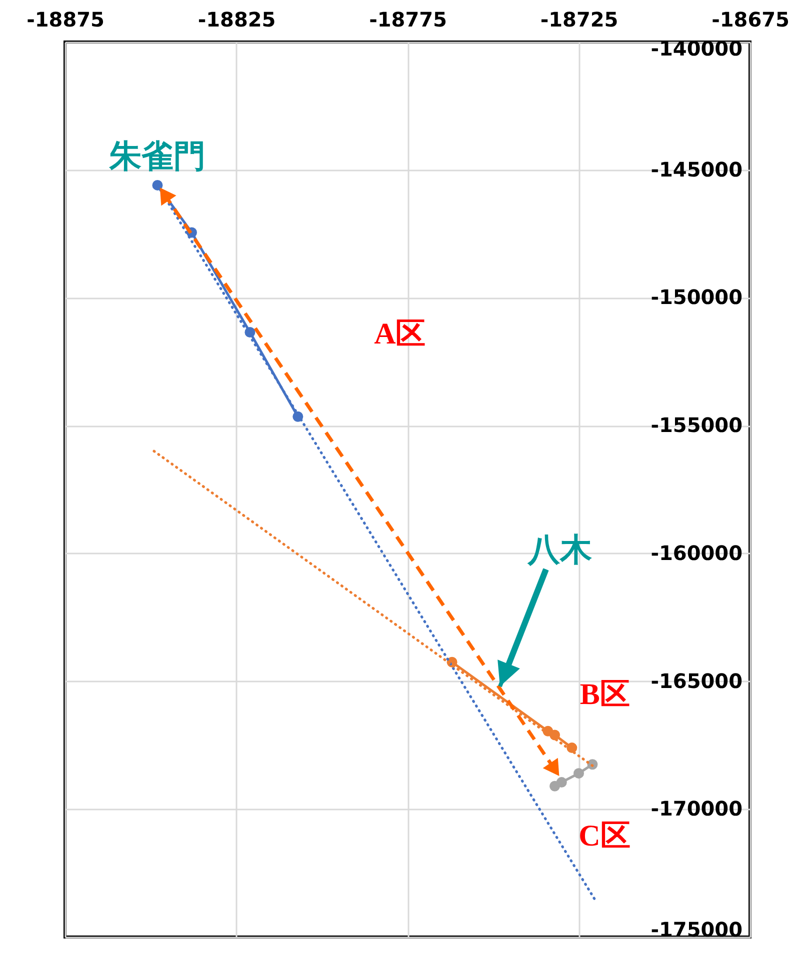 This screenshot has width=802, height=953. What do you see at coordinates (579, 20) in the screenshot?
I see `x-tick-label: -18725` at bounding box center [579, 20].